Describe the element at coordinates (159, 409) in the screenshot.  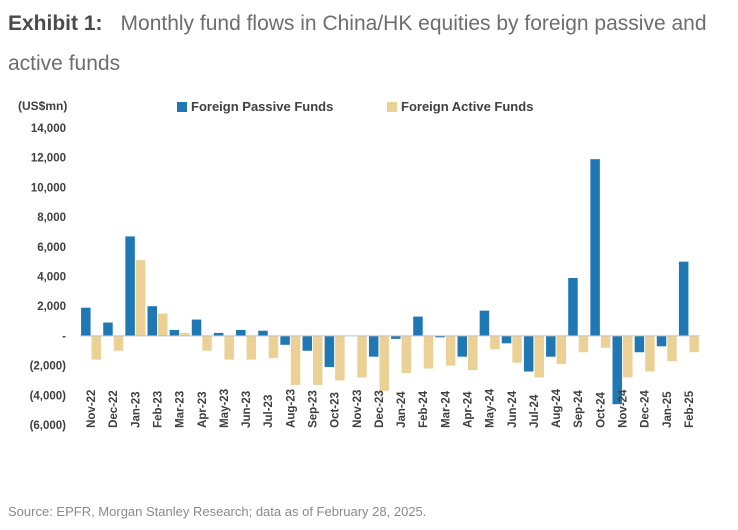
I see `x-tick-label: Feb-23` at that location.